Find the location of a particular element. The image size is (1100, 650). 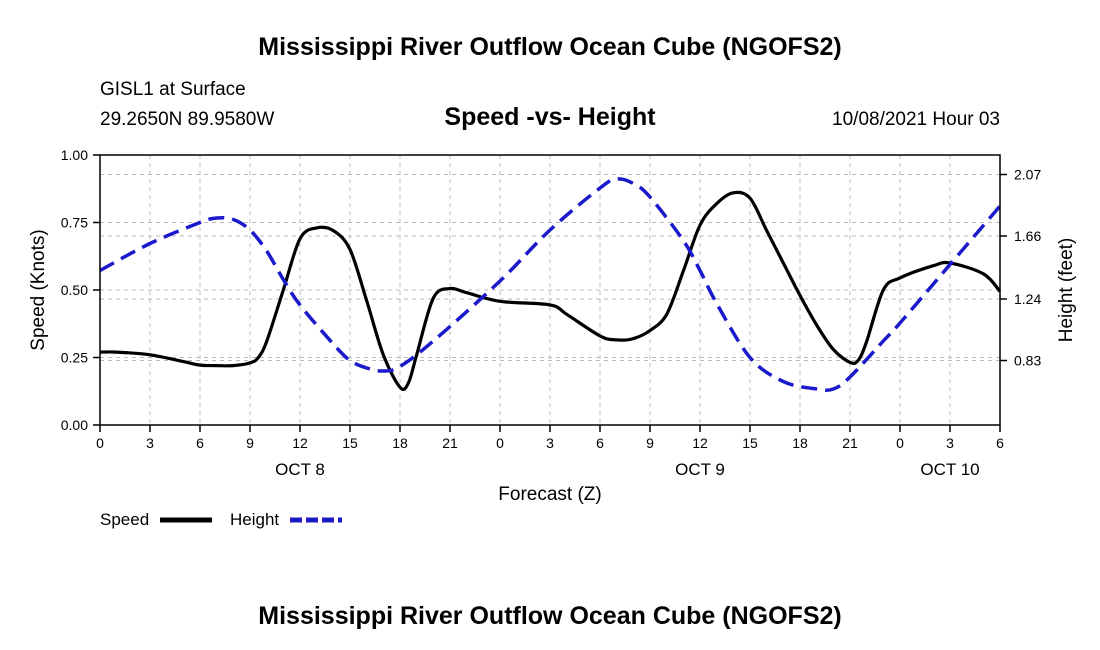

y-tick-label: 0.75 is located at coordinates (74, 223).